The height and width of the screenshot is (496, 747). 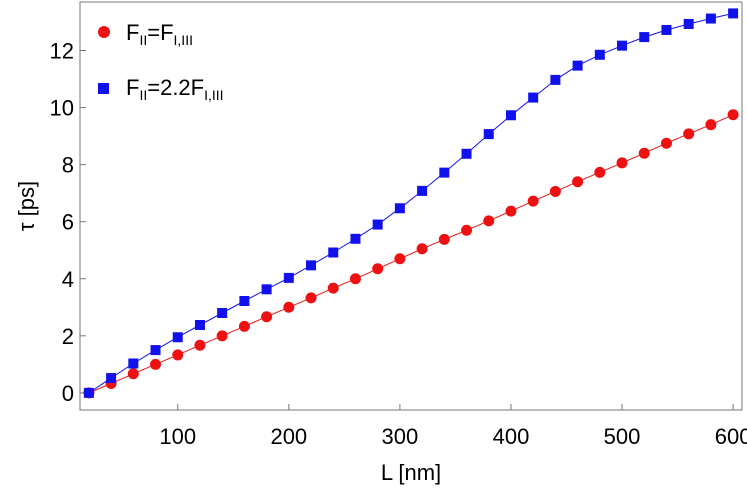 I want to click on x-tick-label: 100, so click(x=177, y=436).